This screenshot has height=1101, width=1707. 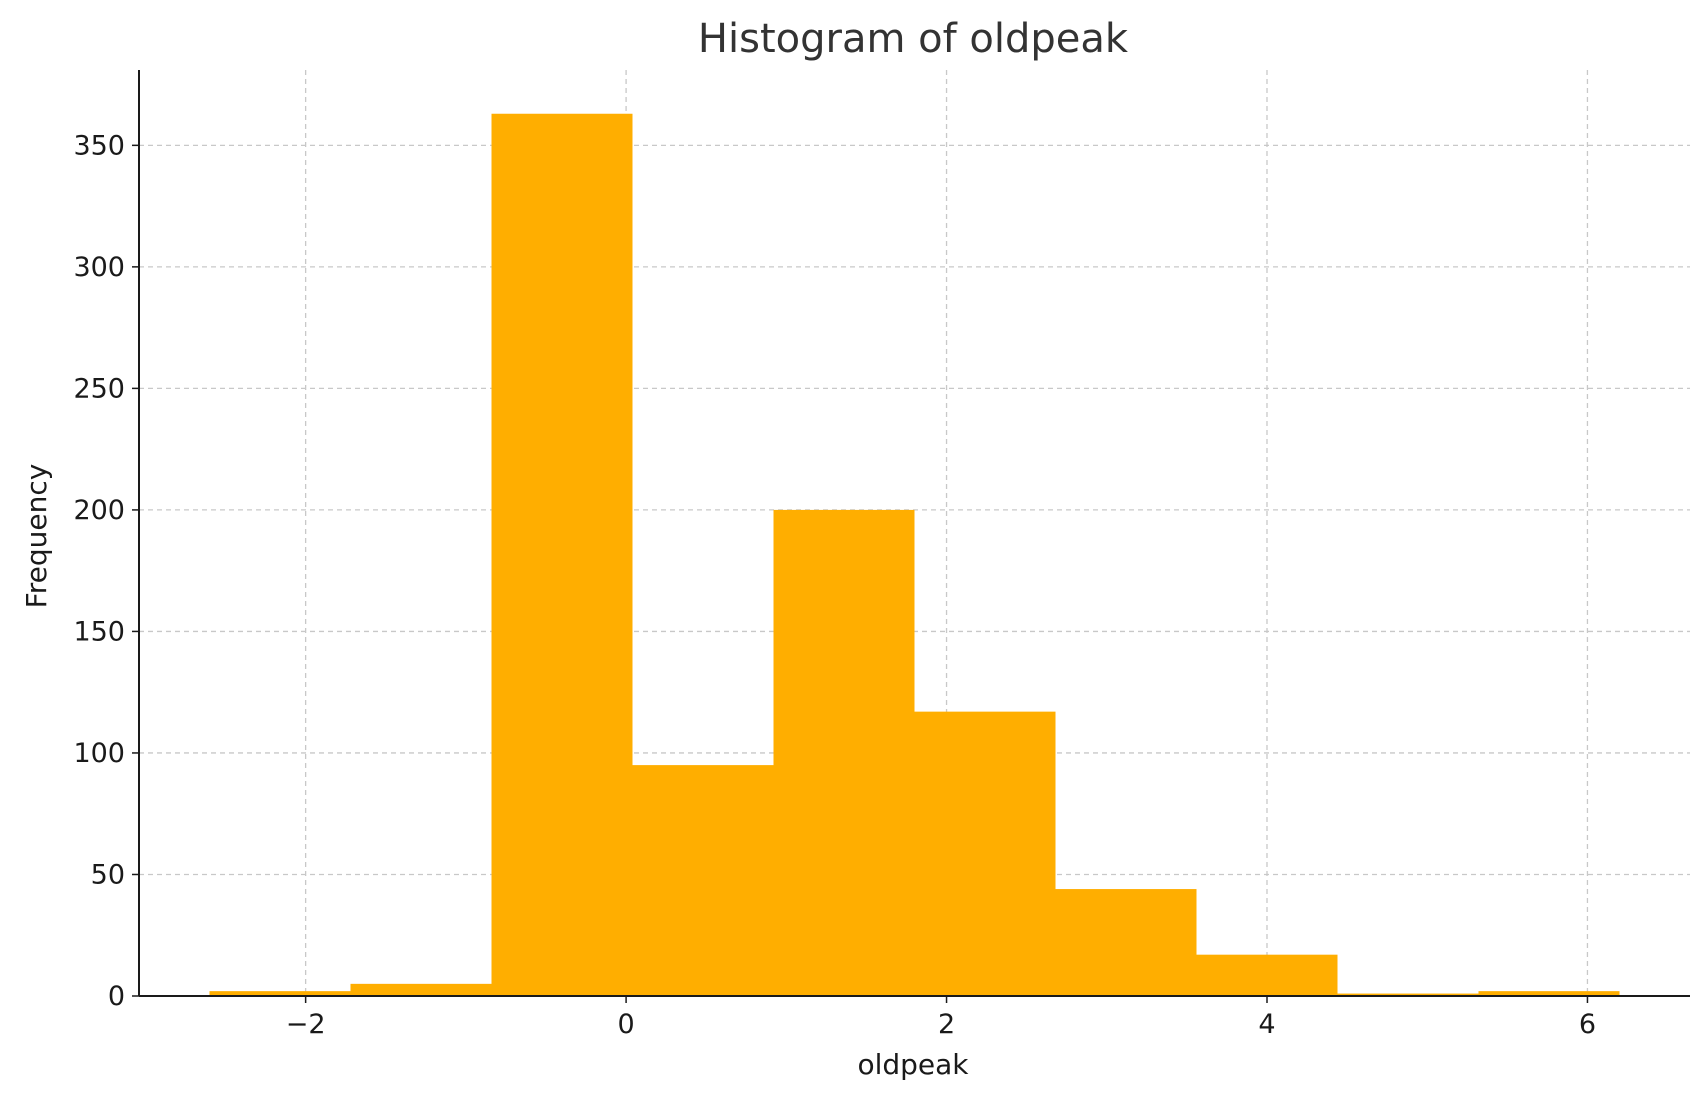 I want to click on y-tick-label: 250, so click(x=99, y=388).